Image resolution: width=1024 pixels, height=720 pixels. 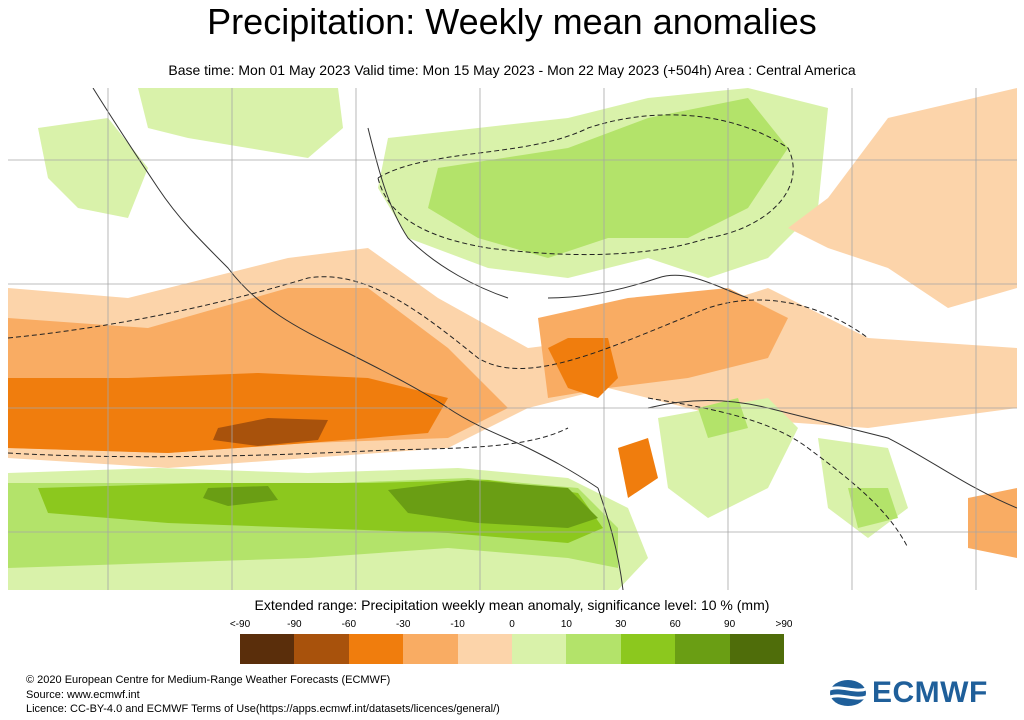 What do you see at coordinates (730, 624) in the screenshot?
I see `legend-tick: 90` at bounding box center [730, 624].